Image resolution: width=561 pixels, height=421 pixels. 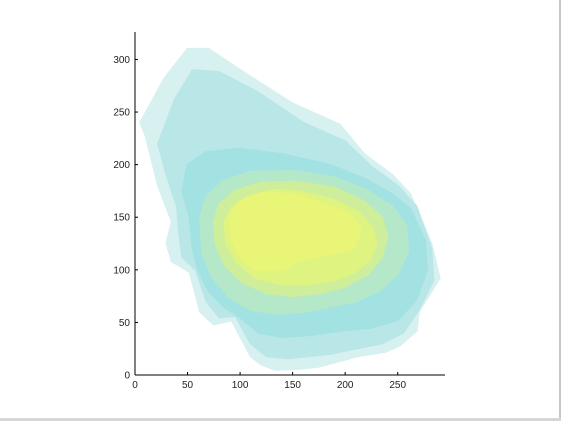 What do you see at coordinates (121, 218) in the screenshot?
I see `y-tick-label: 150` at bounding box center [121, 218].